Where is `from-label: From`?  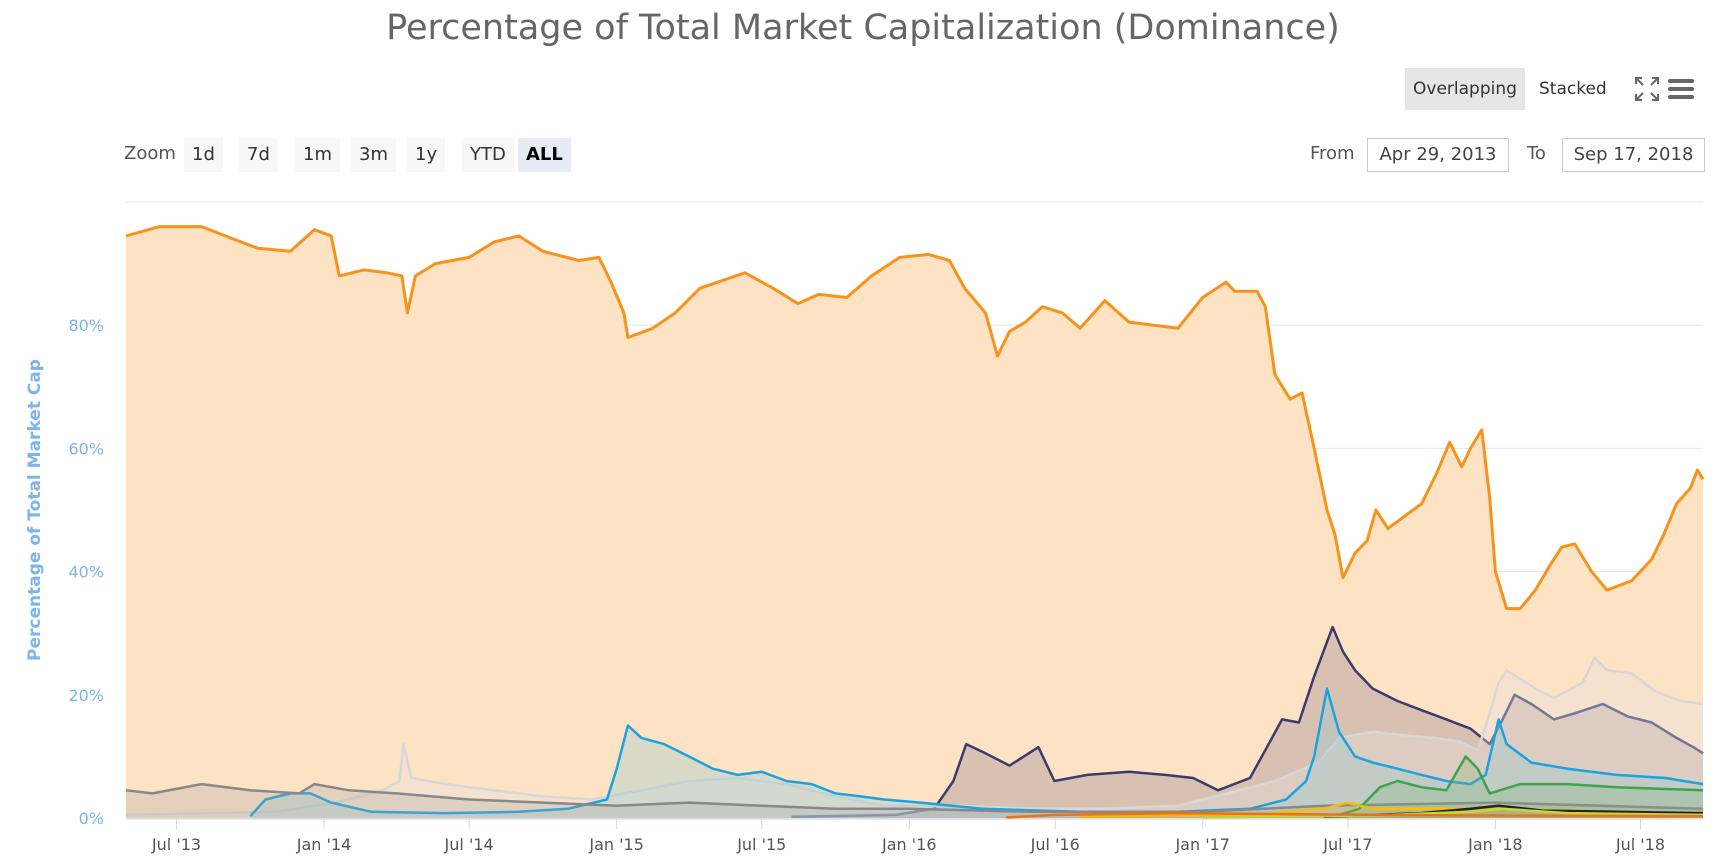 from-label: From is located at coordinates (1332, 153).